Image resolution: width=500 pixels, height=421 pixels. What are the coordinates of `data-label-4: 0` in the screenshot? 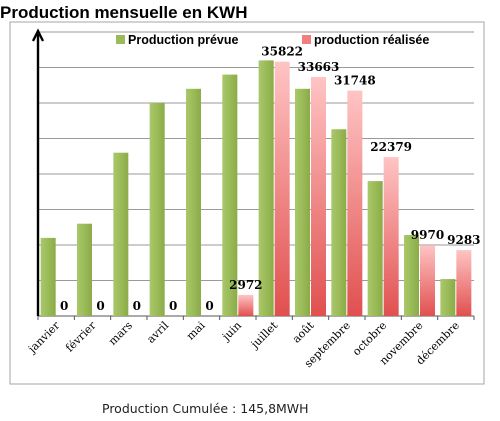 It's located at (209, 306).